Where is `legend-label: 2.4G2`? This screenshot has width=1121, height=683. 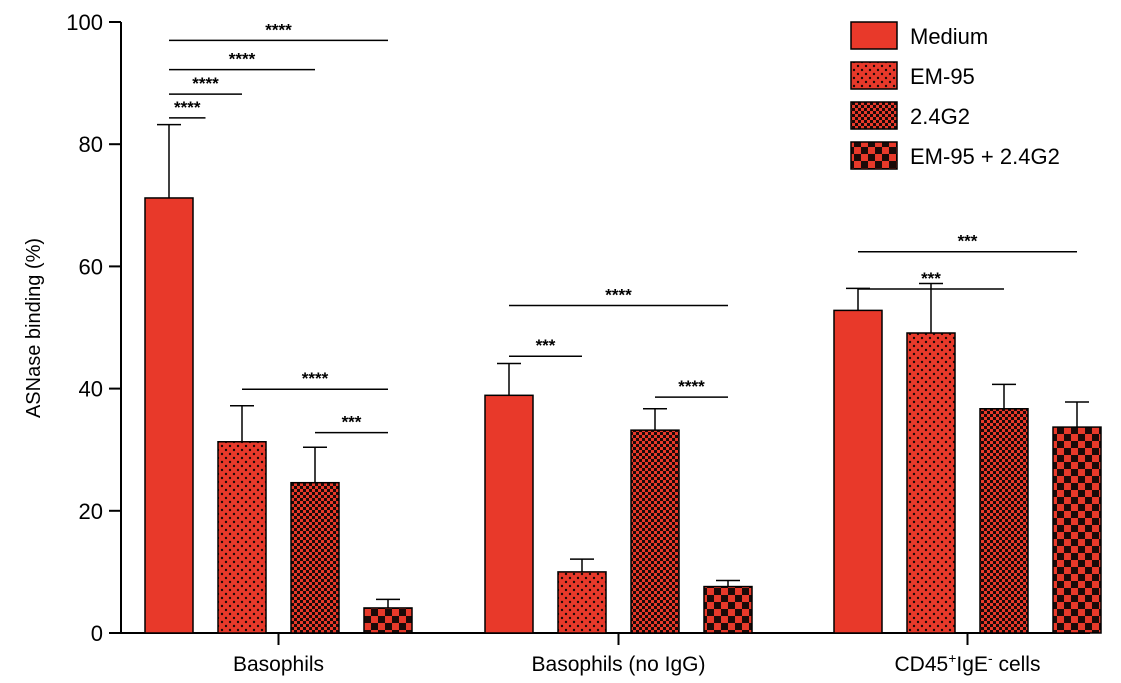 legend-label: 2.4G2 is located at coordinates (940, 116).